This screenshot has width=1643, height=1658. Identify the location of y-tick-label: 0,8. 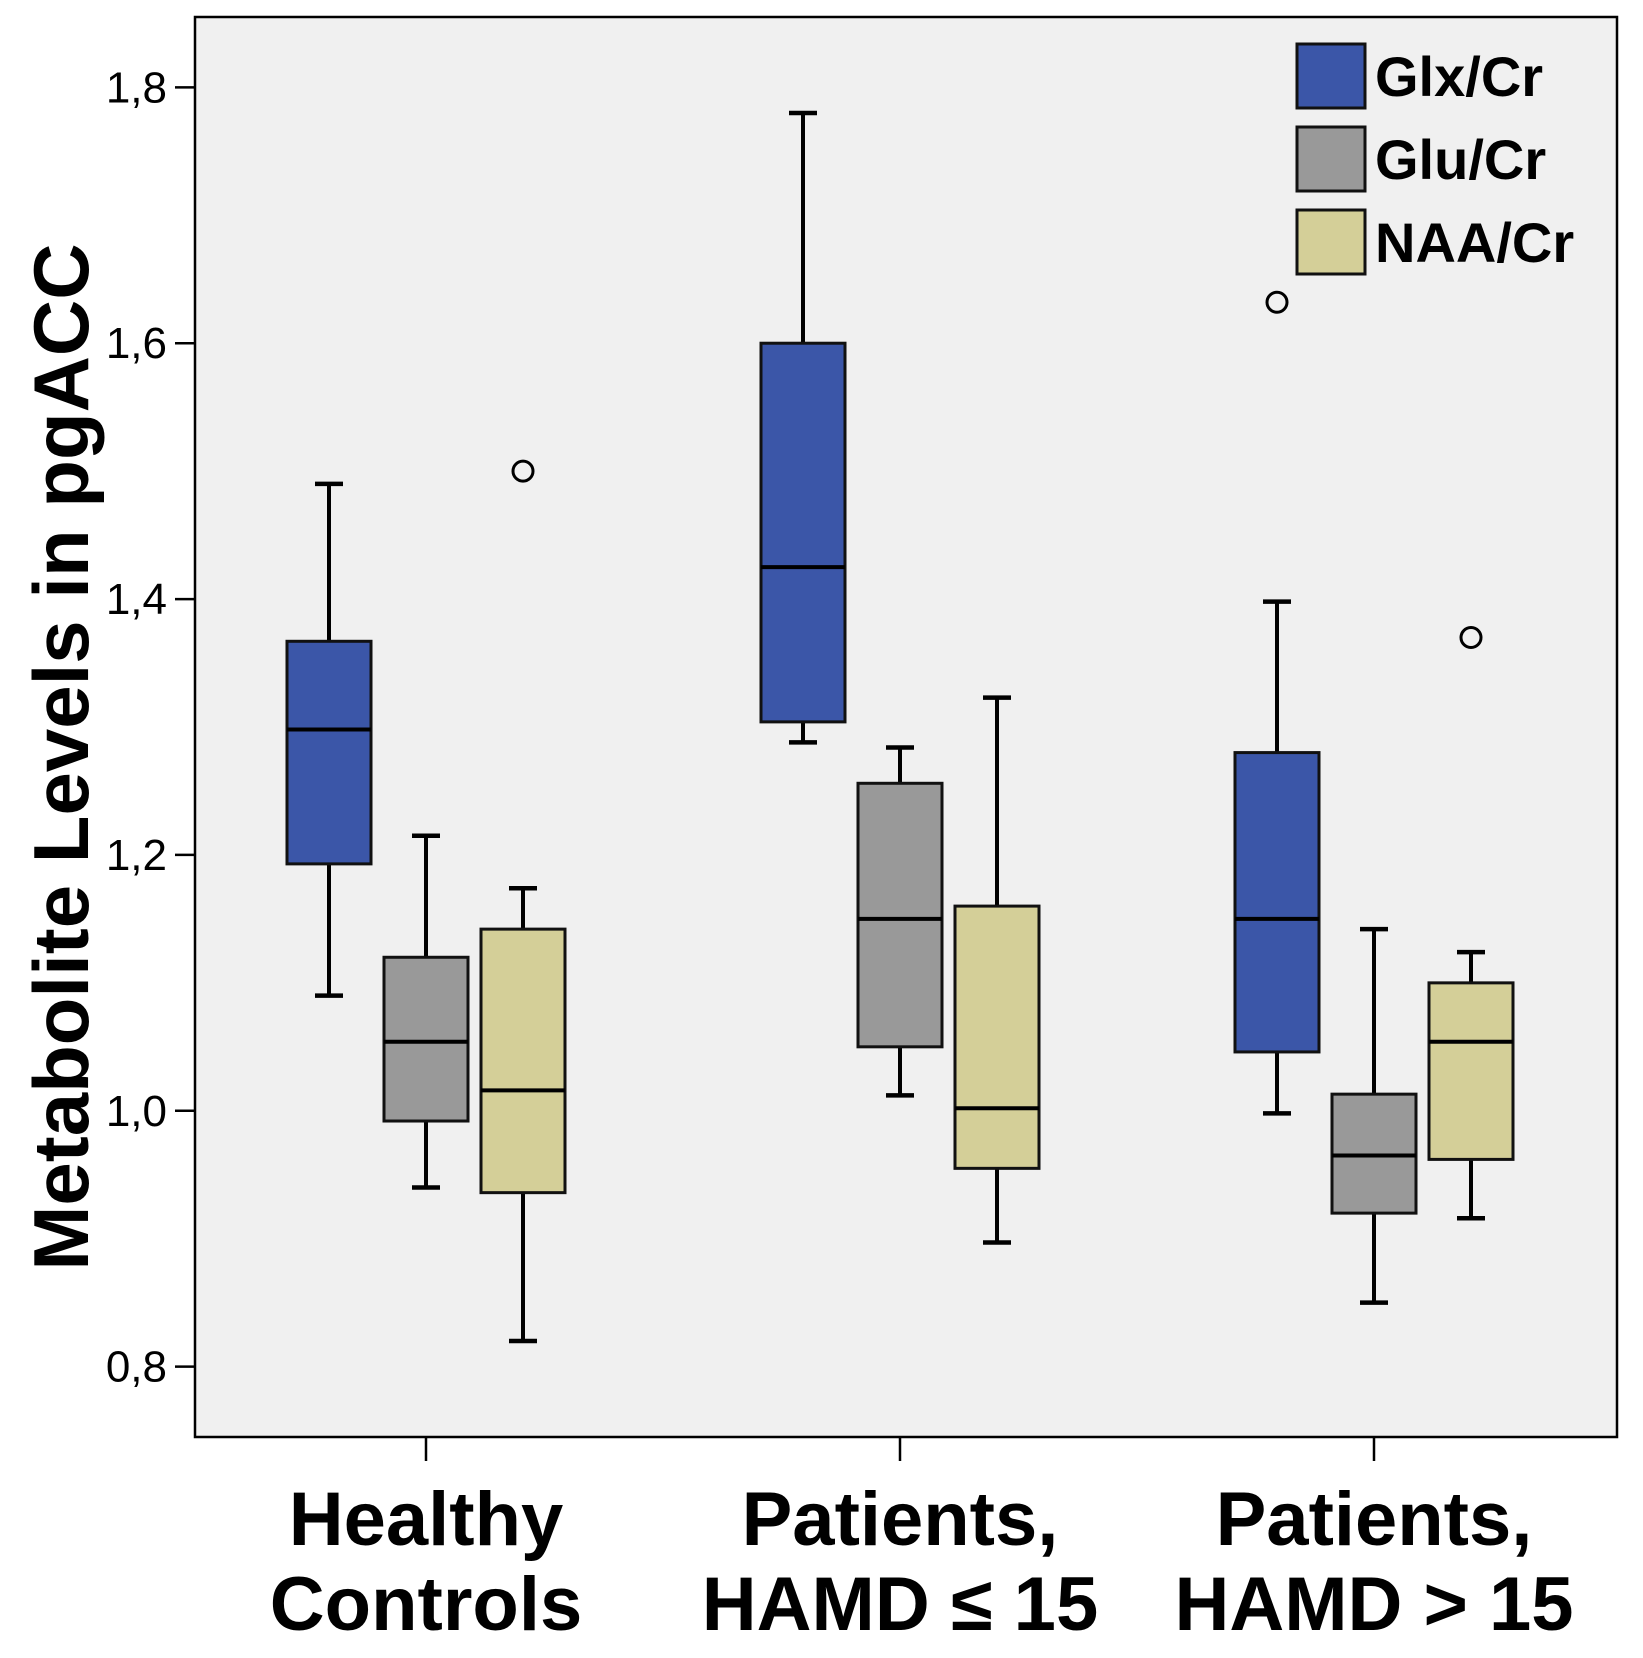
(136, 1367).